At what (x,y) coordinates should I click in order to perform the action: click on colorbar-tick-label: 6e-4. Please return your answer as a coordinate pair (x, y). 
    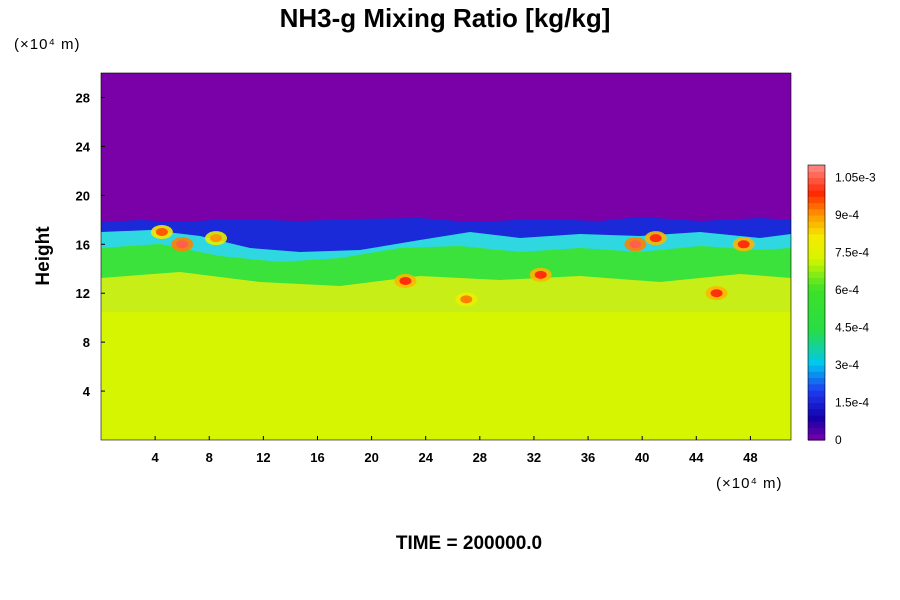
    Looking at the image, I should click on (847, 290).